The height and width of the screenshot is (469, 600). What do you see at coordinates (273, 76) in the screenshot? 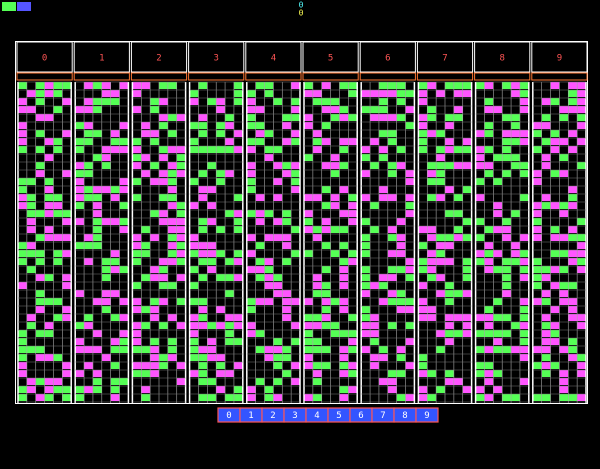
I see `column-strip` at bounding box center [273, 76].